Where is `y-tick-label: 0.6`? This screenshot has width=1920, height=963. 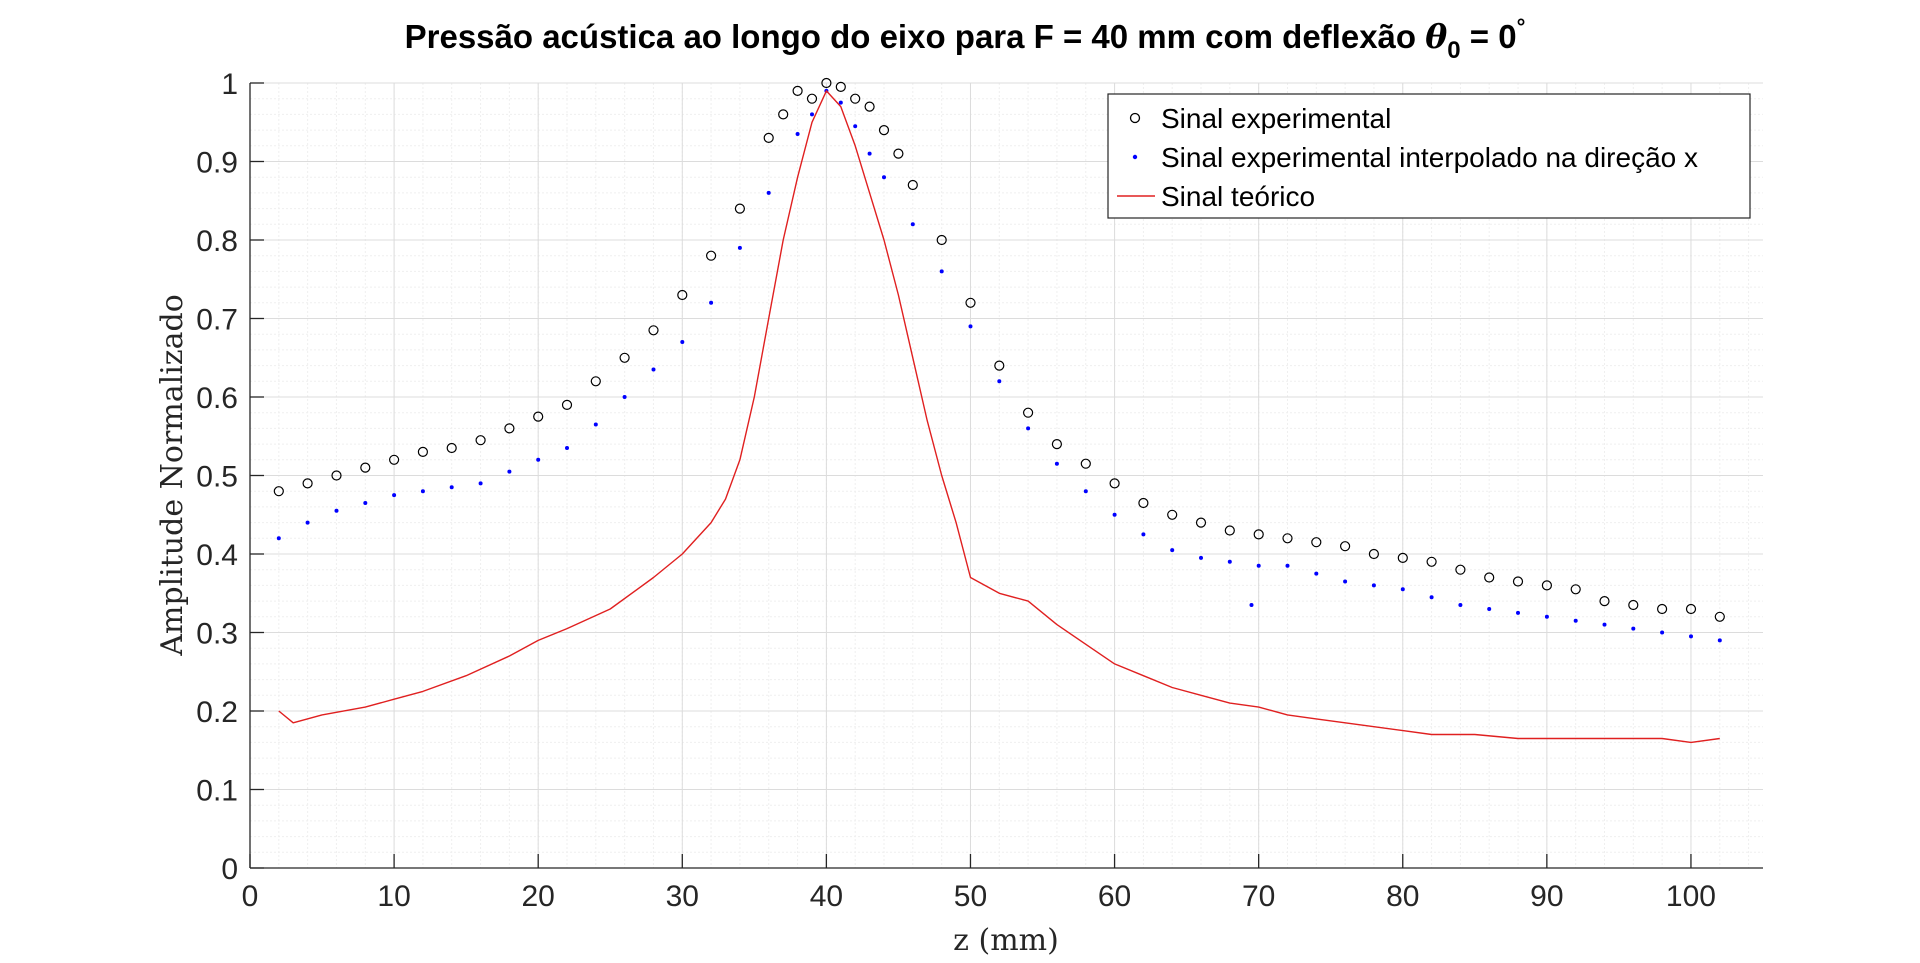 y-tick-label: 0.6 is located at coordinates (217, 398).